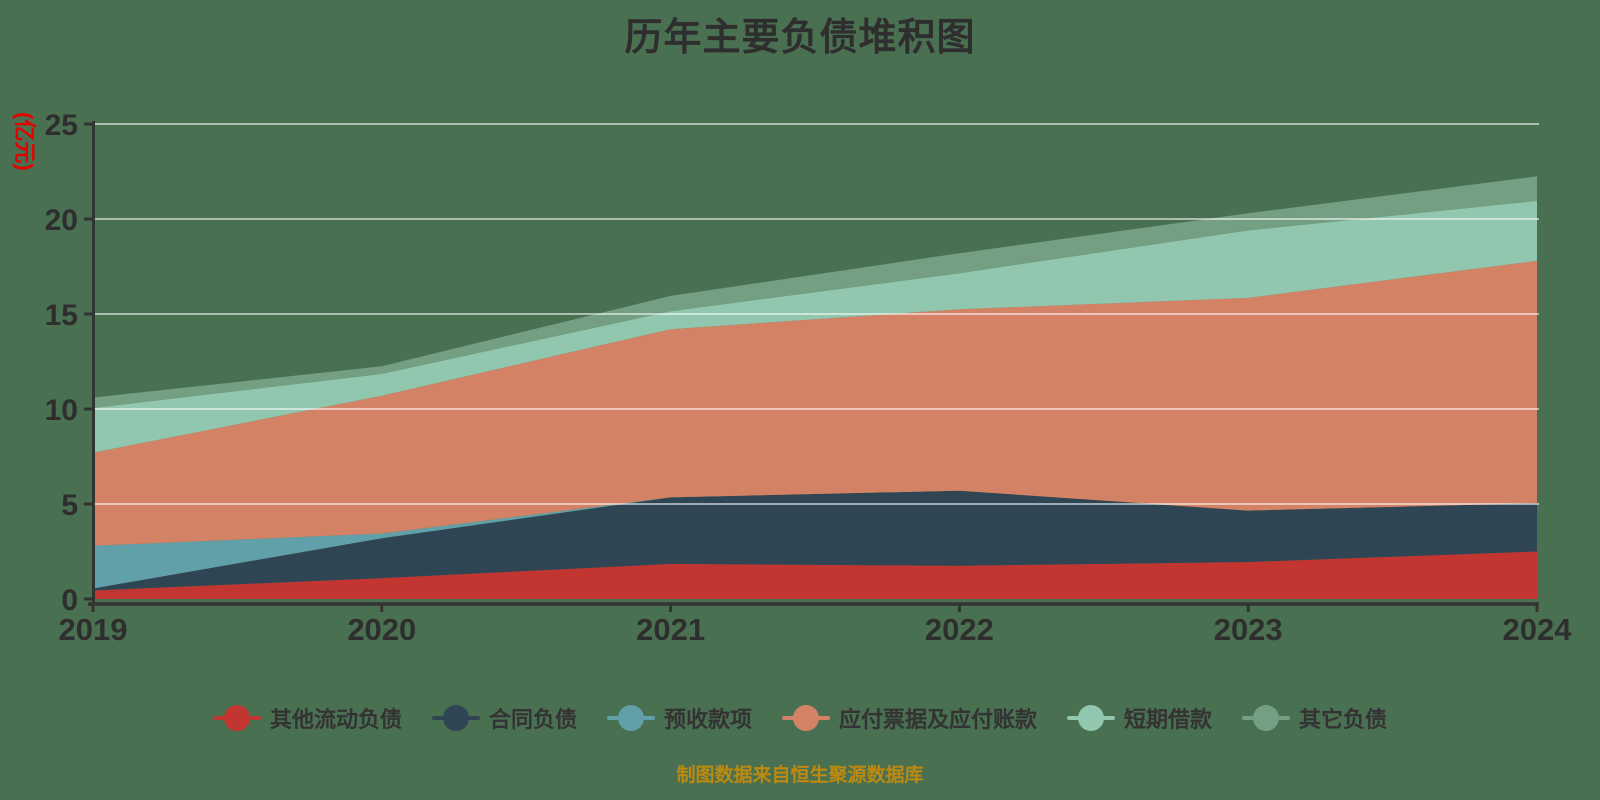 This screenshot has width=1600, height=800. I want to click on legend-item-1: 合同负债, so click(504, 718).